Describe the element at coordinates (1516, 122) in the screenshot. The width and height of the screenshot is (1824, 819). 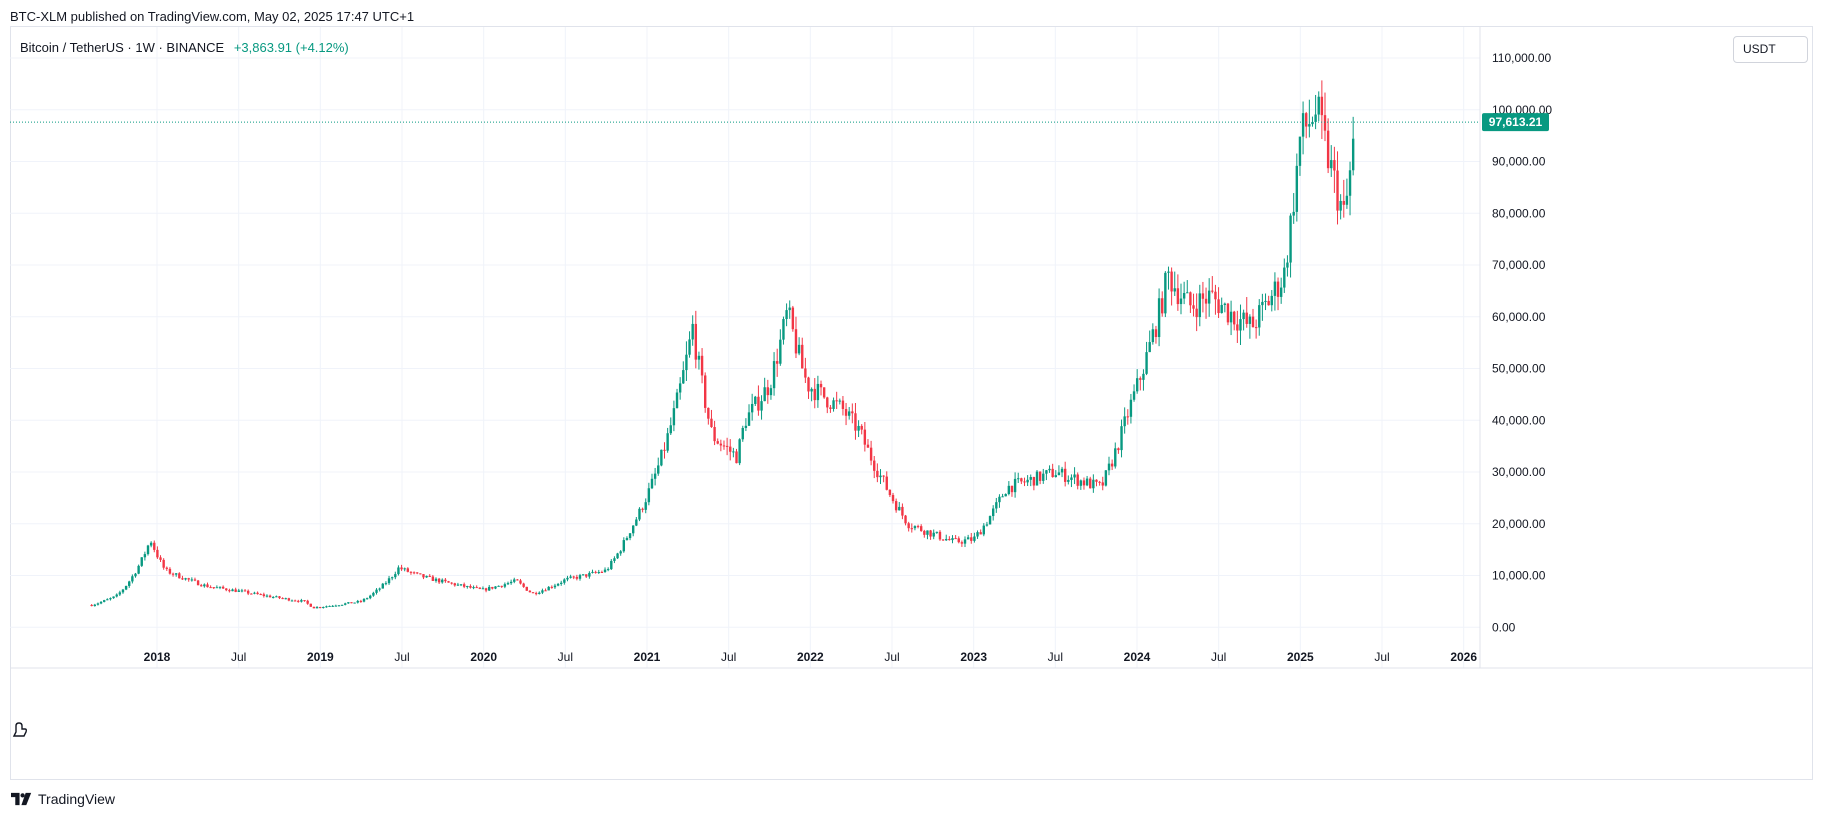
I see `last-price-label: 97,613.21` at that location.